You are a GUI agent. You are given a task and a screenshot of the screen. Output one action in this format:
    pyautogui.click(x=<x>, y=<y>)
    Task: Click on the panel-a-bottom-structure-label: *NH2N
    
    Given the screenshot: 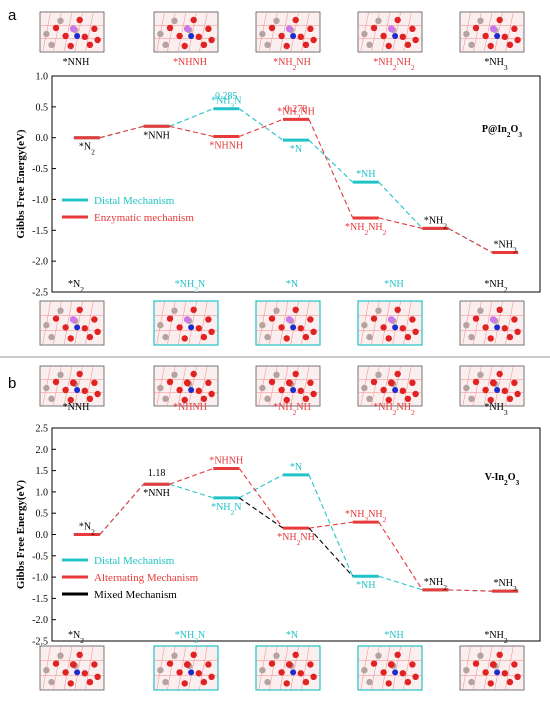 What is the action you would take?
    pyautogui.click(x=190, y=286)
    